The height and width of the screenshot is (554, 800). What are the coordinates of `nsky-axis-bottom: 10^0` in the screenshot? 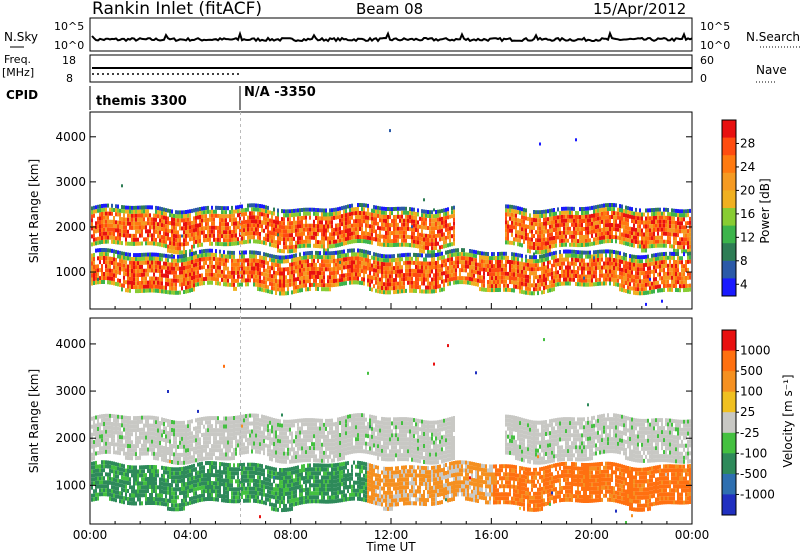 It's located at (69, 45).